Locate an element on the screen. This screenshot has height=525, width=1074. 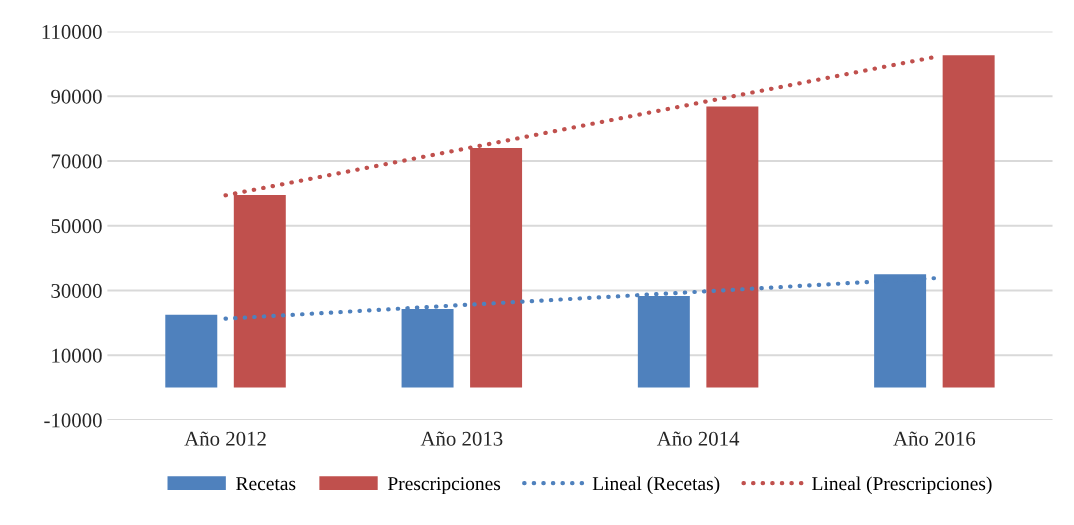
y-tick-label: 30000 is located at coordinates (76, 290).